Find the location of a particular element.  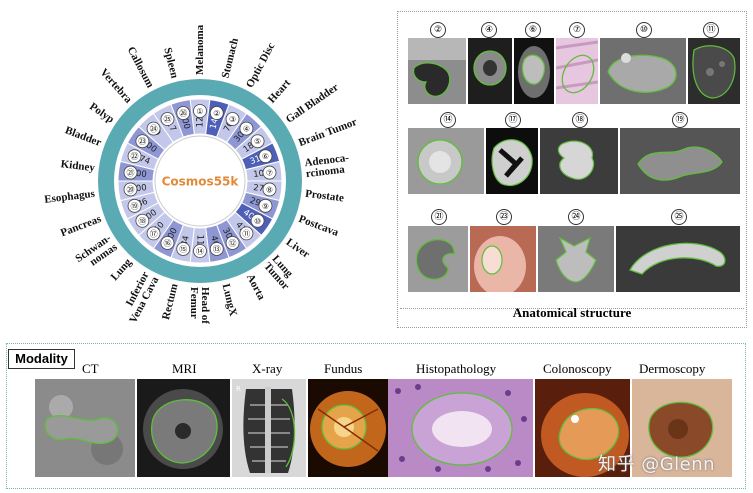

segment-number: ② is located at coordinates (216, 113).